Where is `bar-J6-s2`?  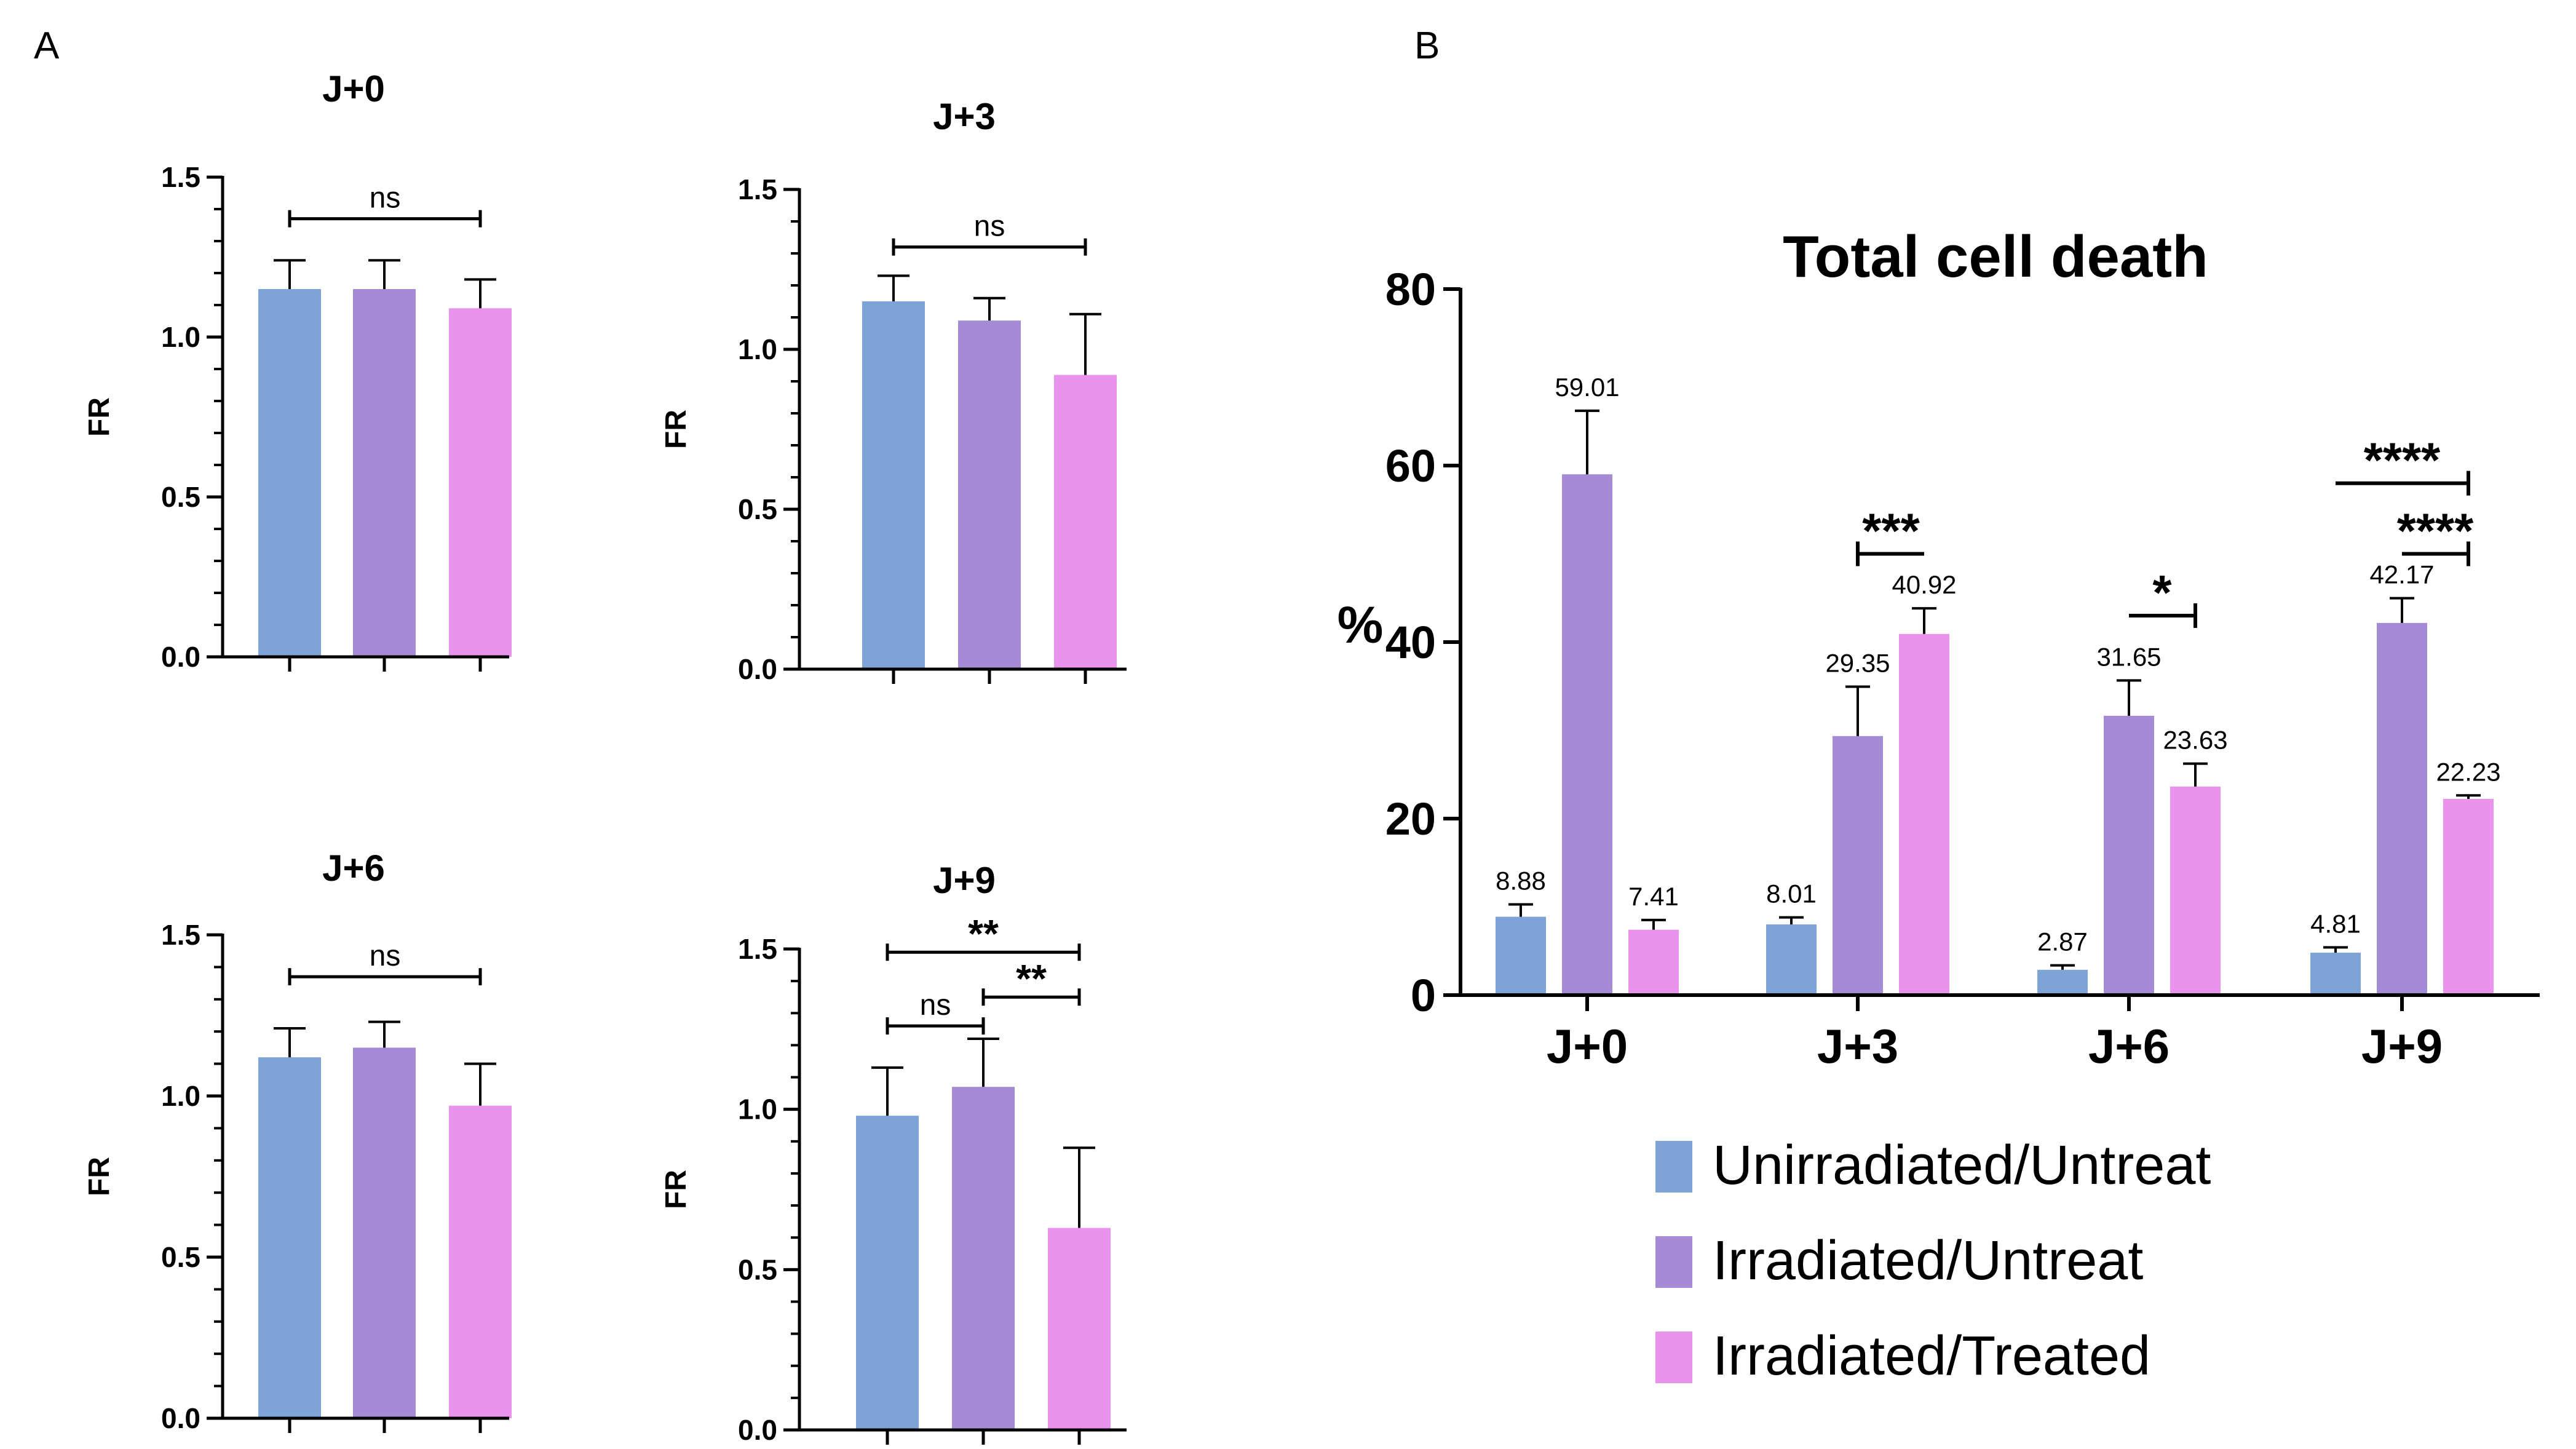
bar-J6-s2 is located at coordinates (2129, 855).